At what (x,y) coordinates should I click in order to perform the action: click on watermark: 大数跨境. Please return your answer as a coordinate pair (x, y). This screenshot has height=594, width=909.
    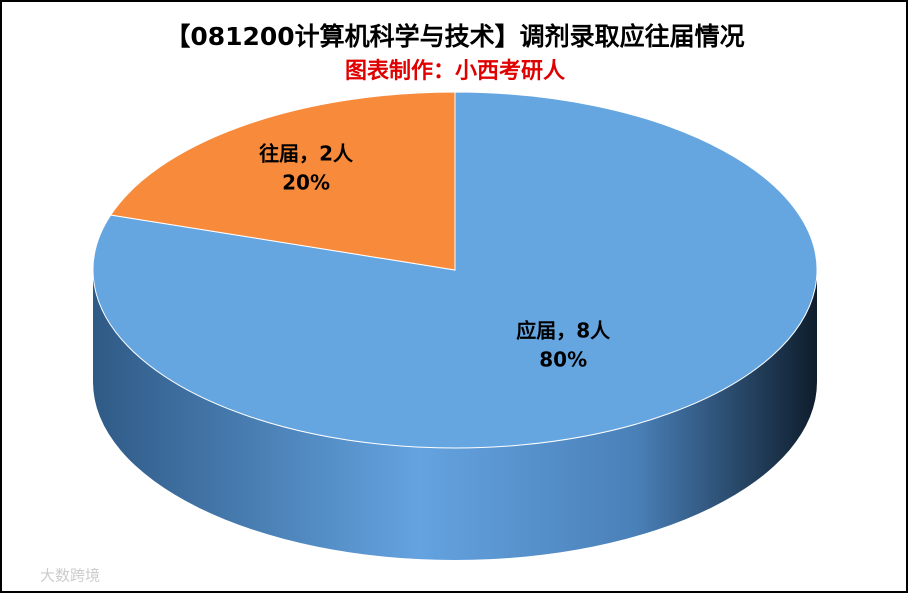
    Looking at the image, I should click on (70, 576).